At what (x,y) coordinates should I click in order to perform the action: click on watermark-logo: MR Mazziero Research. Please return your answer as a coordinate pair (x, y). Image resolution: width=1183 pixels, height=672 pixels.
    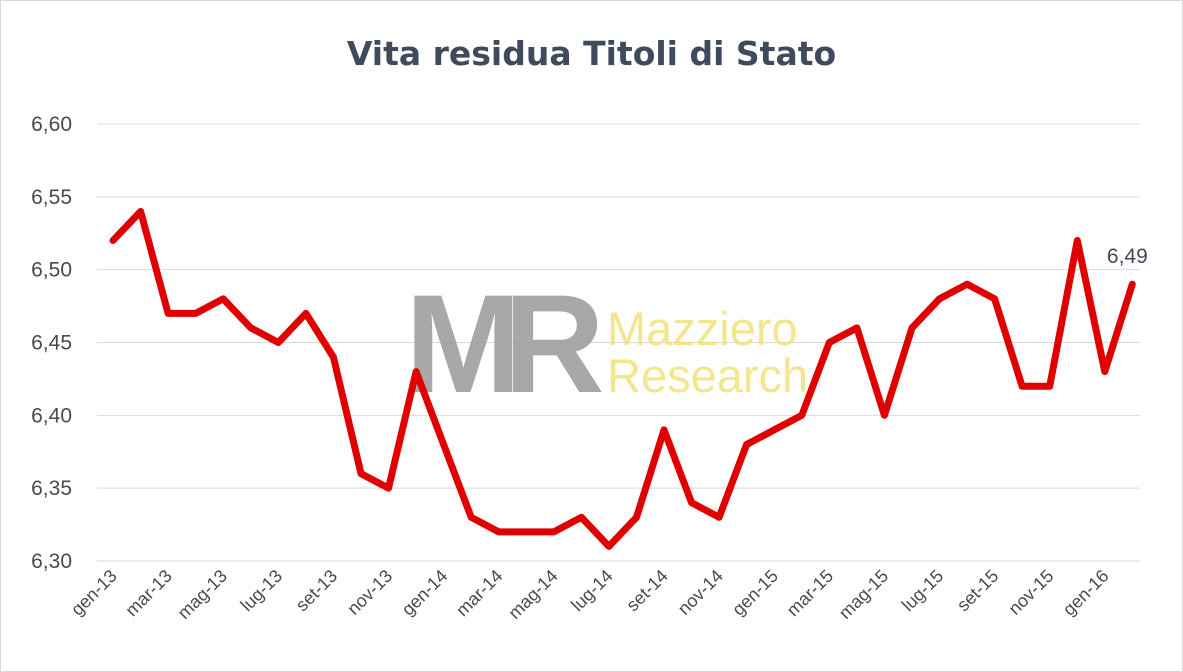
    Looking at the image, I should click on (606, 343).